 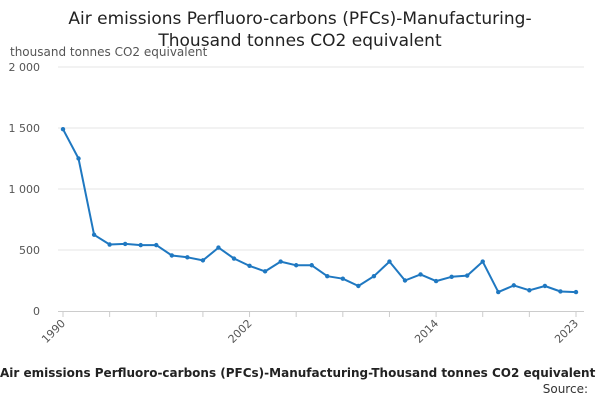 What do you see at coordinates (300, 41) in the screenshot?
I see `chart-title-line-2: Thousand tonnes CO2 equivalent` at bounding box center [300, 41].